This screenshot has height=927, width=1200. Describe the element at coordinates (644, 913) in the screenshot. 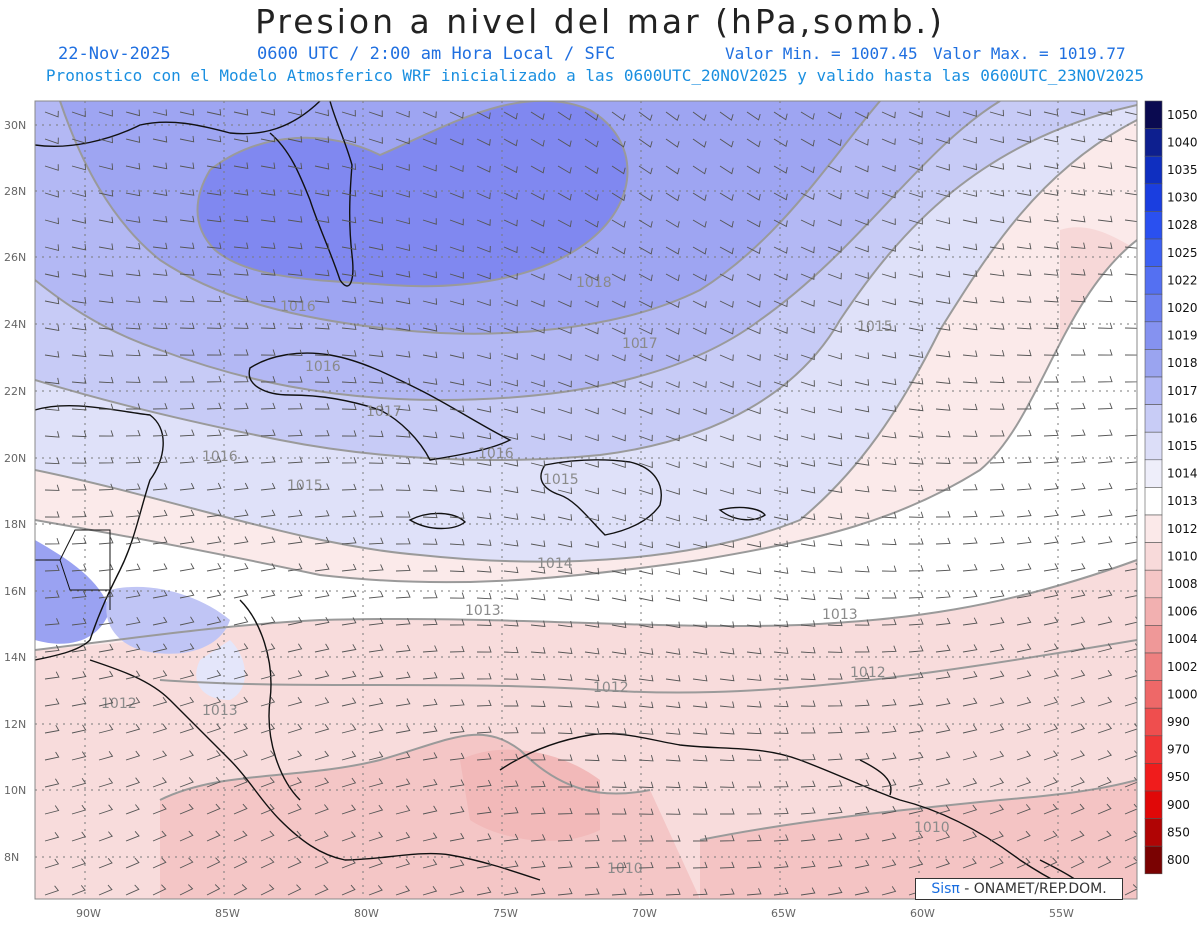

I see `lon-label: 70W` at that location.